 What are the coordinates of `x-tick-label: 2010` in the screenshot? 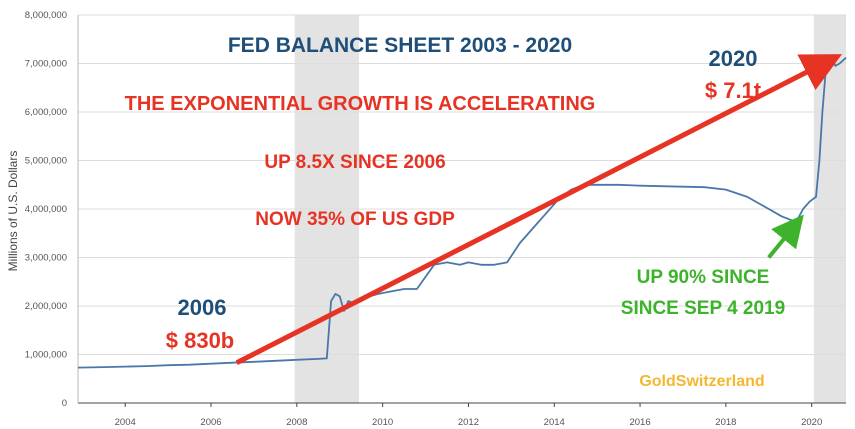 It's located at (382, 422).